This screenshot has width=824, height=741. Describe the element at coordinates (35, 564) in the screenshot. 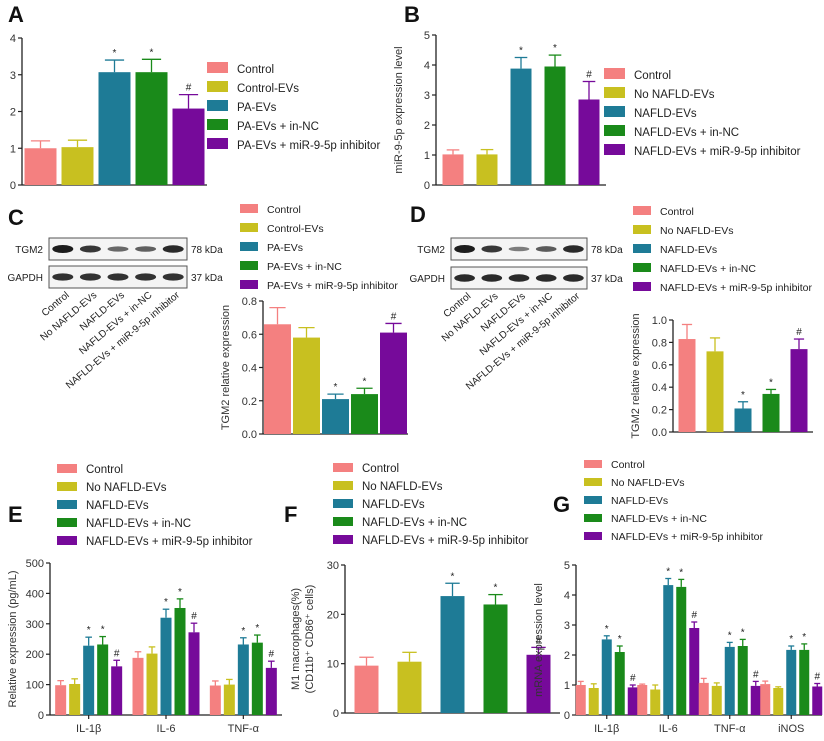

I see `y-tick-label: 500` at that location.